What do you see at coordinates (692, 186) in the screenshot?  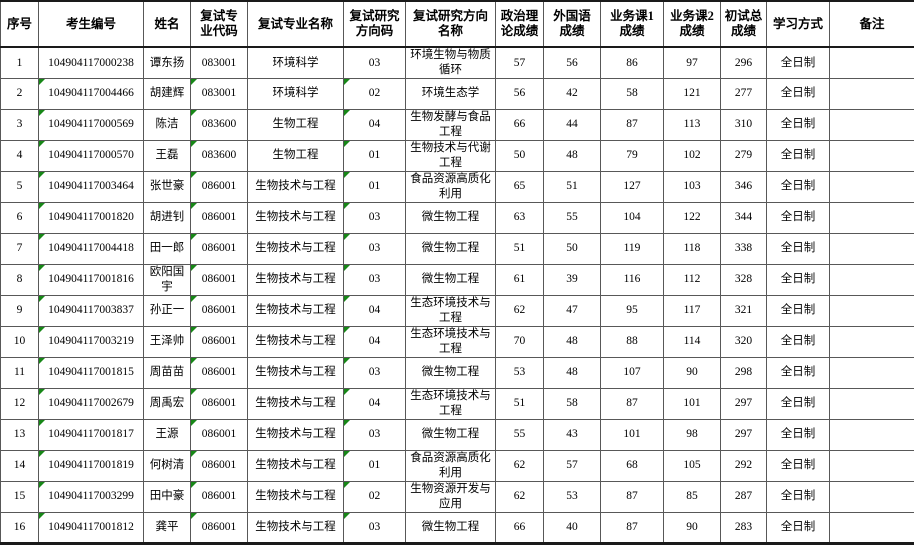 I see `cell-course2-score: 103` at bounding box center [692, 186].